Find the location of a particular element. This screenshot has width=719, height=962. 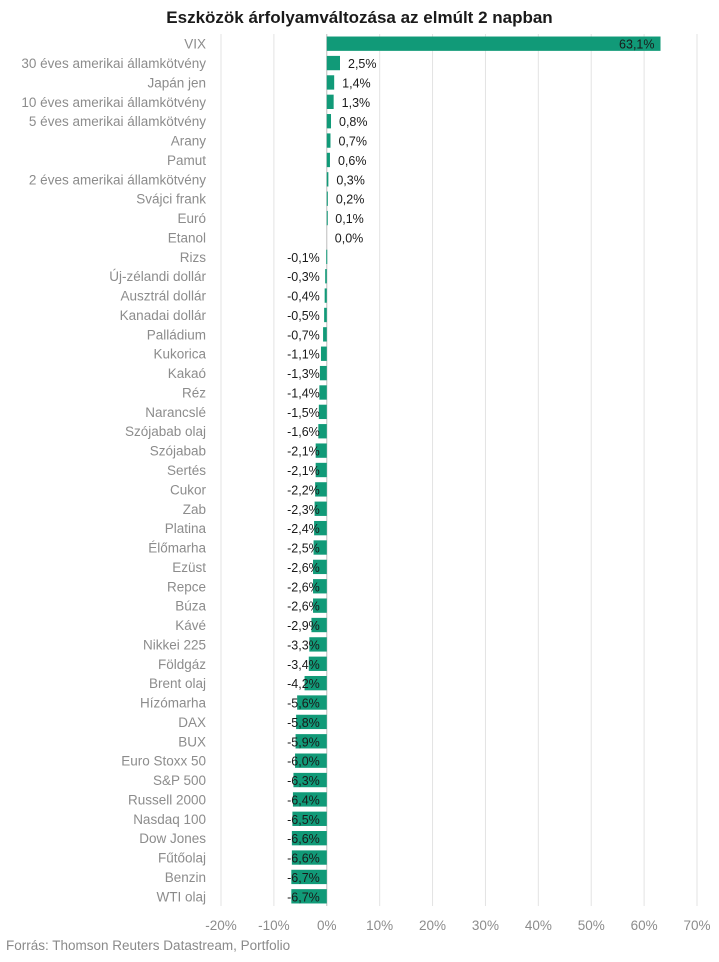

data-label: 0,1% is located at coordinates (349, 219).